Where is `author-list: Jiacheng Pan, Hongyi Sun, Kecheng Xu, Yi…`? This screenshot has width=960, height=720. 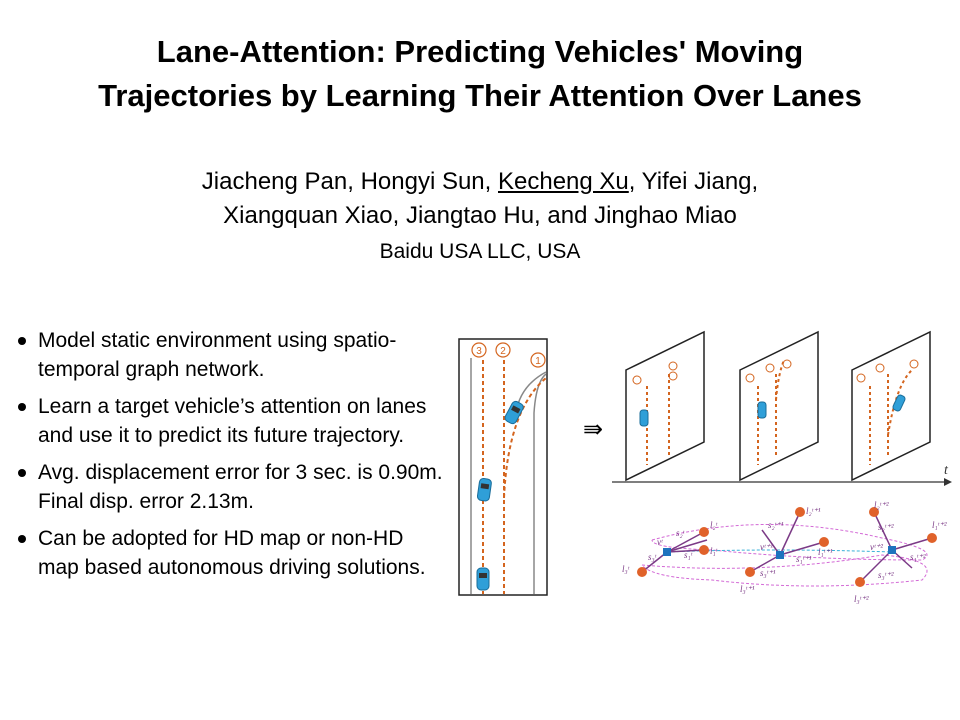
author-list: Jiacheng Pan, Hongyi Sun, Kecheng Xu, Yi… is located at coordinates (480, 199).